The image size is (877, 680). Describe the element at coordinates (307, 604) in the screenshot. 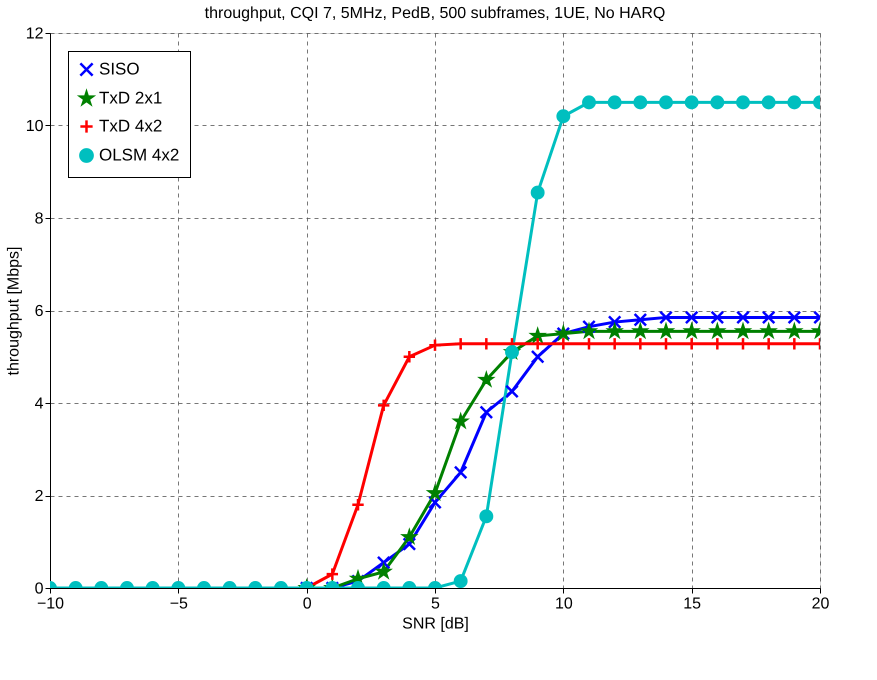

I see `x-tick-label: 0` at that location.